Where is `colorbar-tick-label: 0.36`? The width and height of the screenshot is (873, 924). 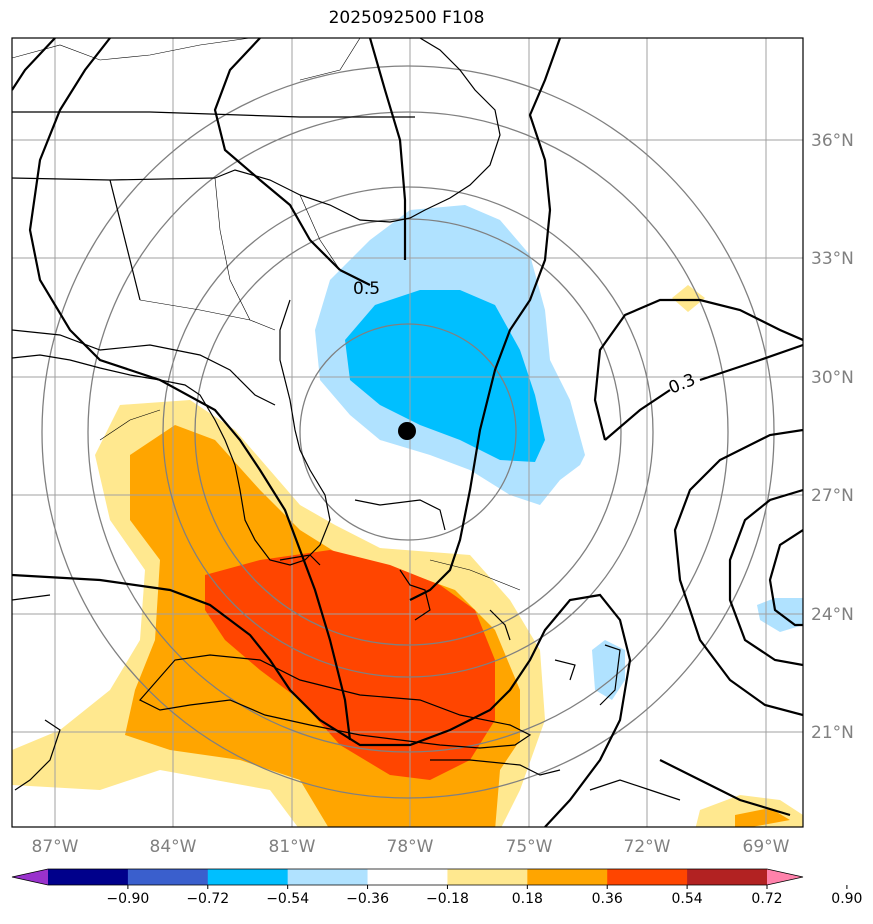
colorbar-tick-label: 0.36 is located at coordinates (607, 899).